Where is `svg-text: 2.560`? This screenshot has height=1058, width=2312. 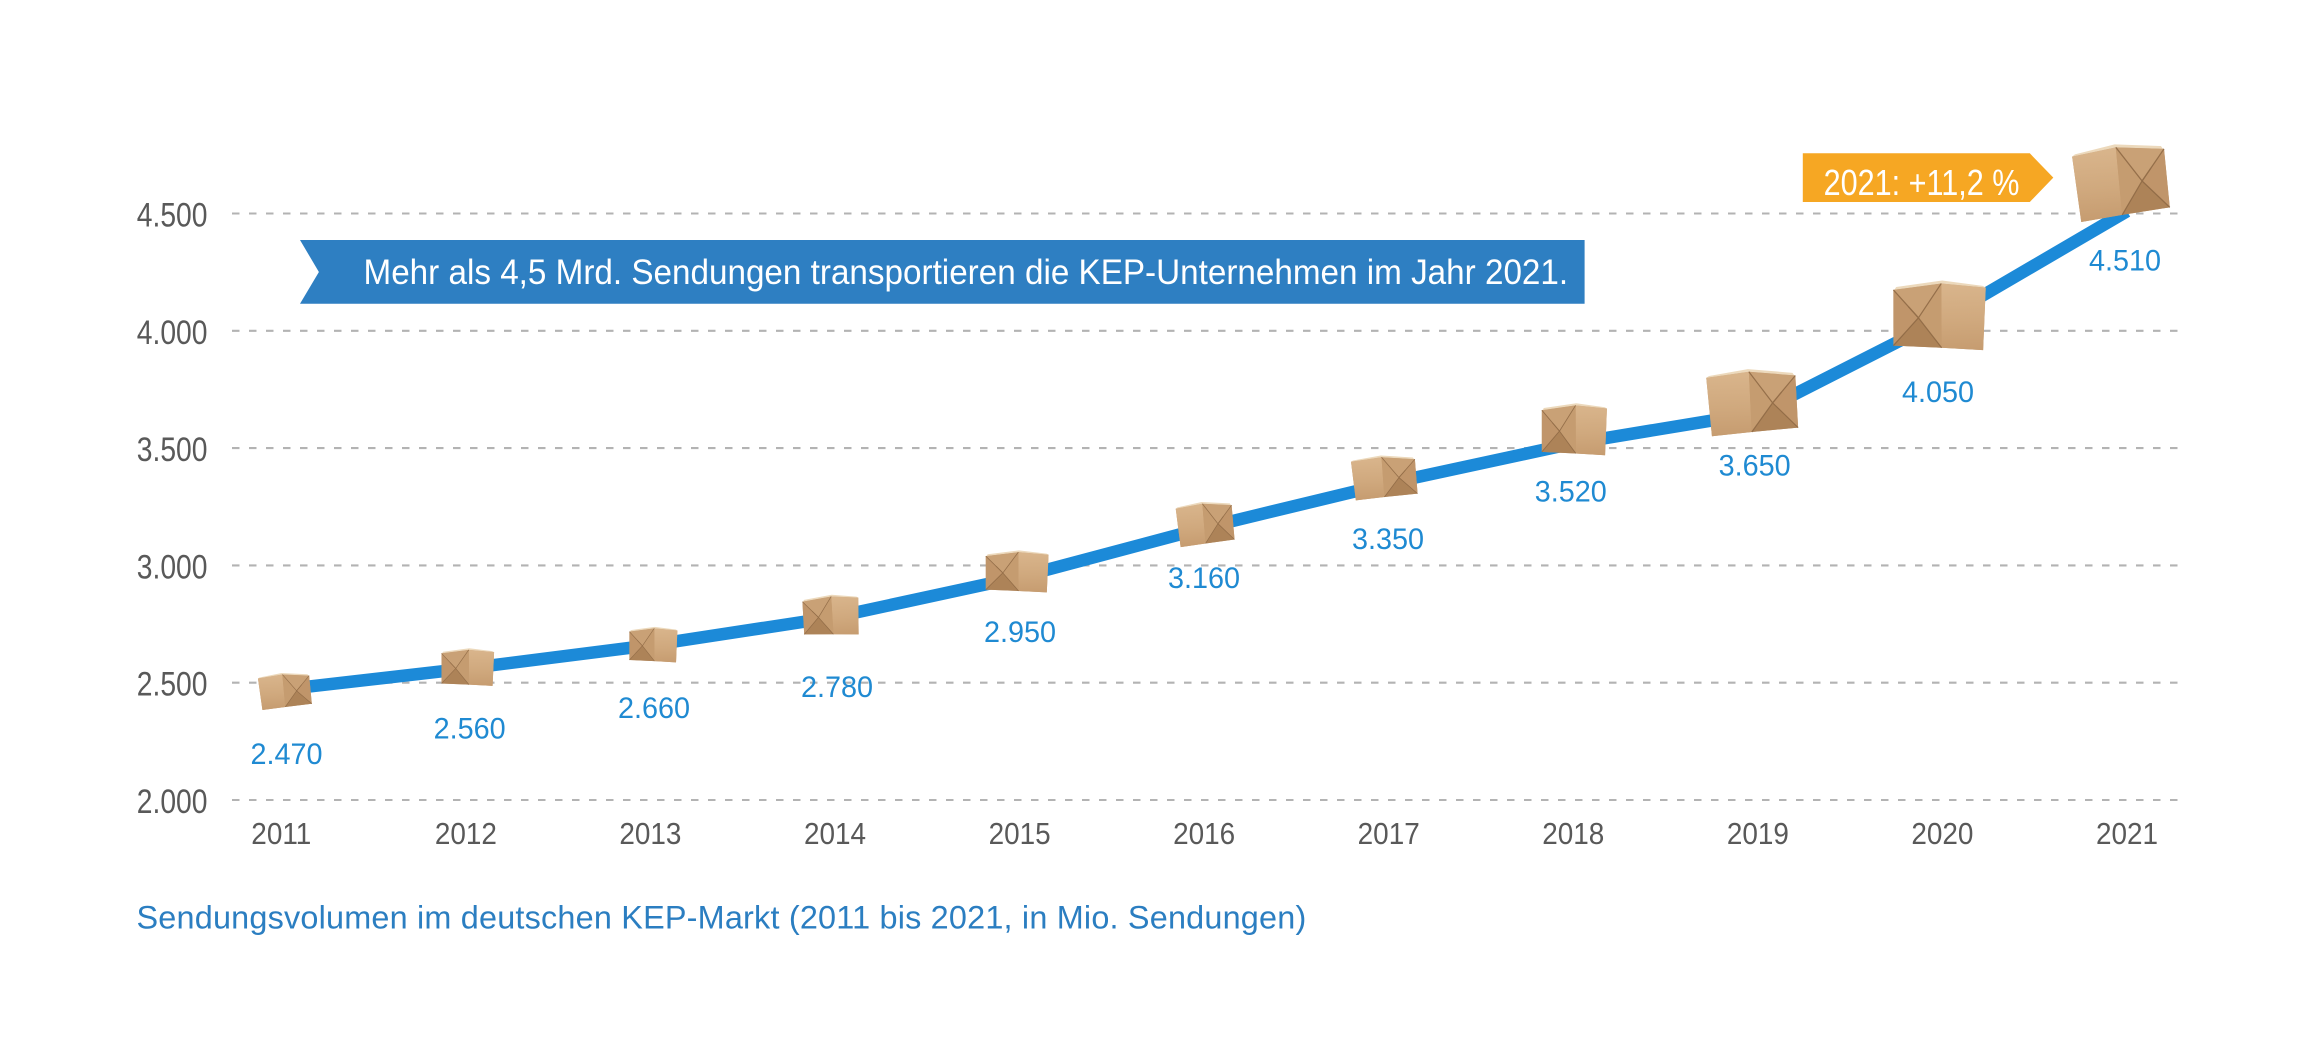
svg-text: 2.560 is located at coordinates (470, 729).